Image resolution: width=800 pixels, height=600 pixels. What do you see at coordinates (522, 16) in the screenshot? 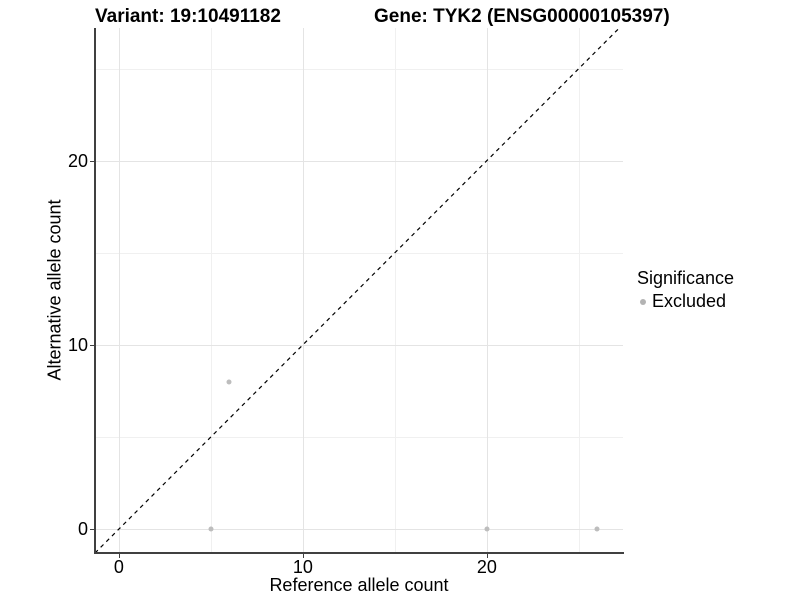
I see `gene-title: Gene: TYK2 (ENSG00000105397)` at bounding box center [522, 16].